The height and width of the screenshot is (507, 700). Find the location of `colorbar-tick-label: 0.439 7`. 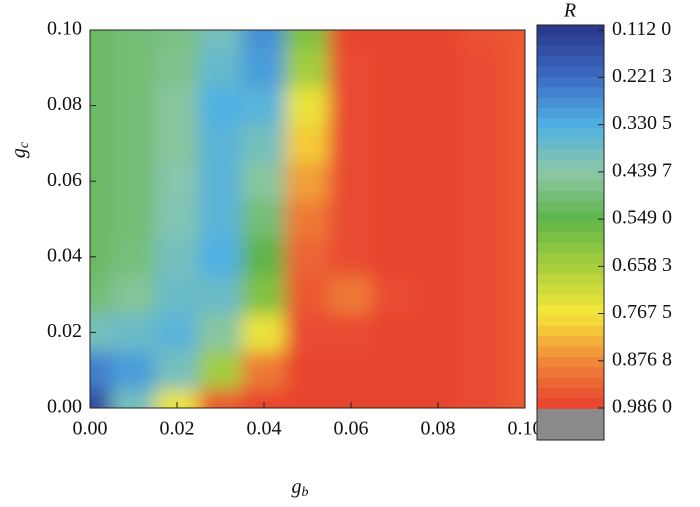

colorbar-tick-label: 0.439 7 is located at coordinates (642, 170).